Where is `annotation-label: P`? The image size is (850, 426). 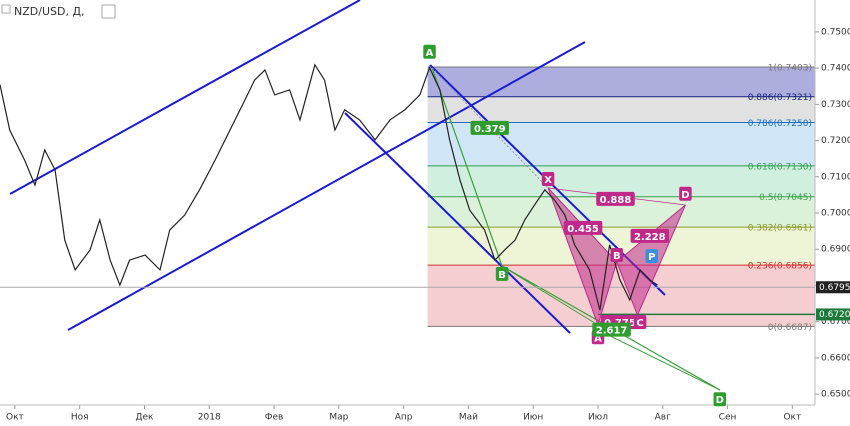
annotation-label: P is located at coordinates (651, 257).